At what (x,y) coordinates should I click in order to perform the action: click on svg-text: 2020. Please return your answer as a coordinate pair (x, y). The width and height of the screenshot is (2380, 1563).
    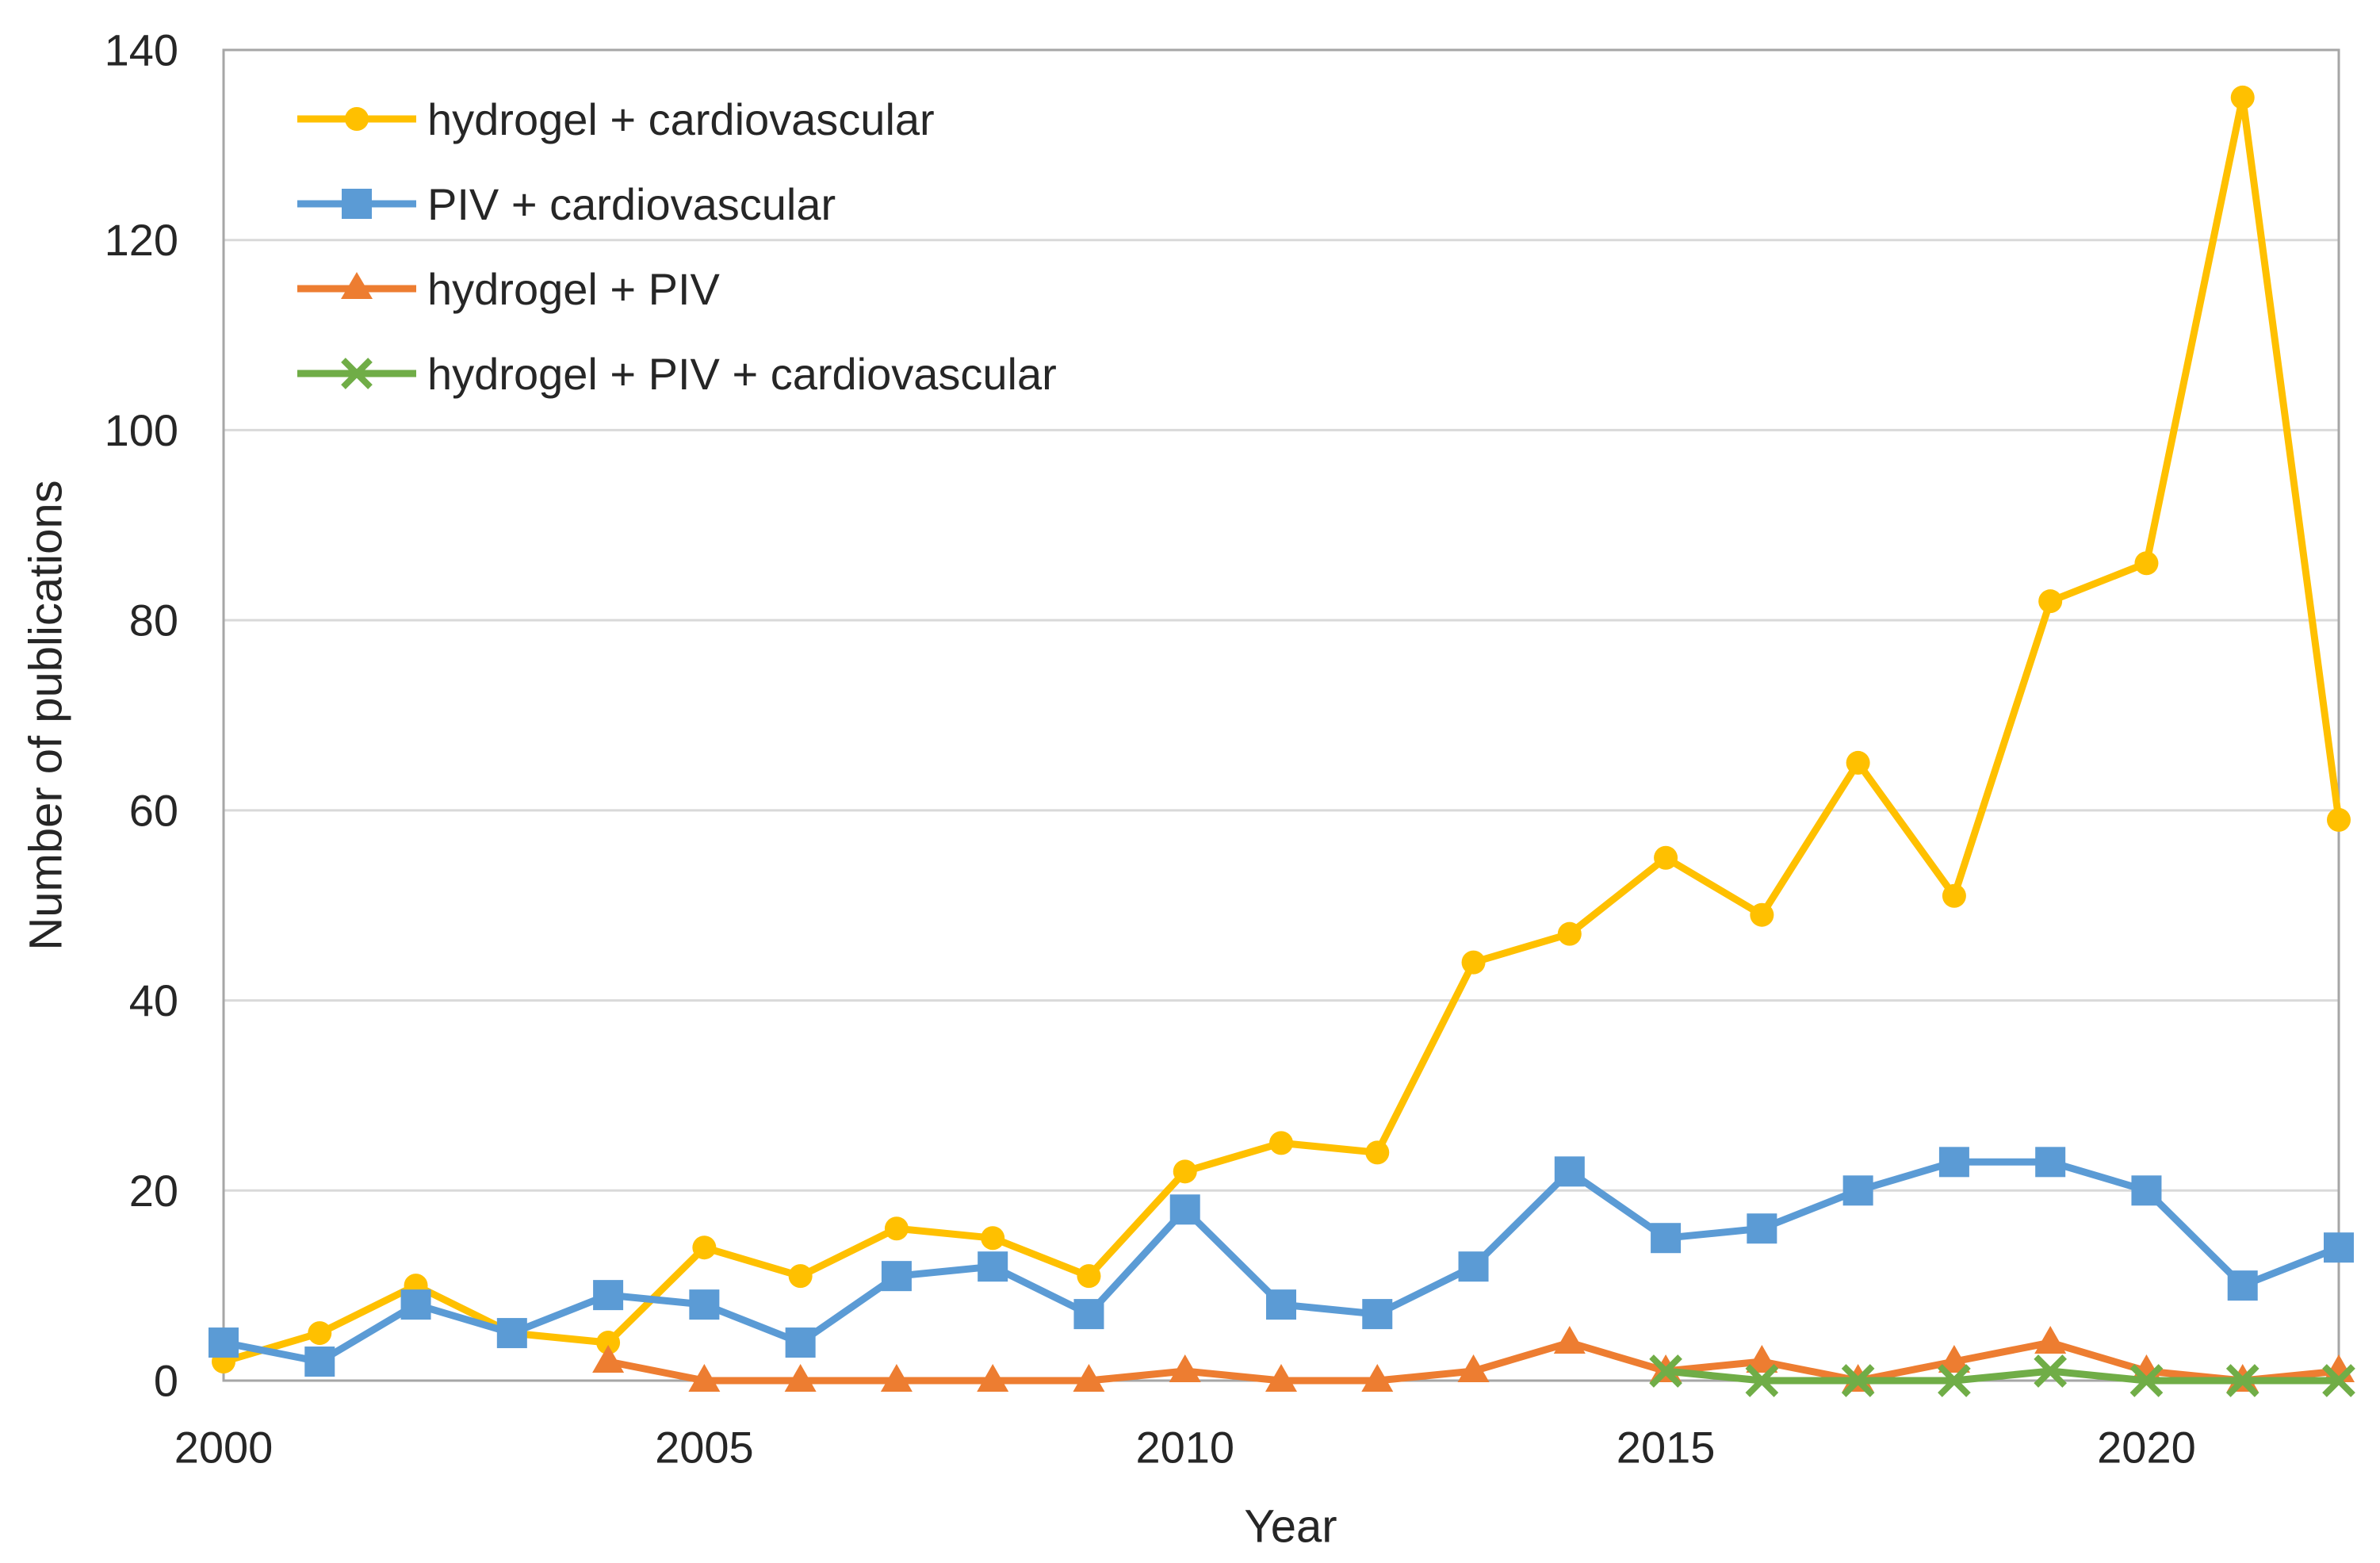
    Looking at the image, I should click on (2146, 1448).